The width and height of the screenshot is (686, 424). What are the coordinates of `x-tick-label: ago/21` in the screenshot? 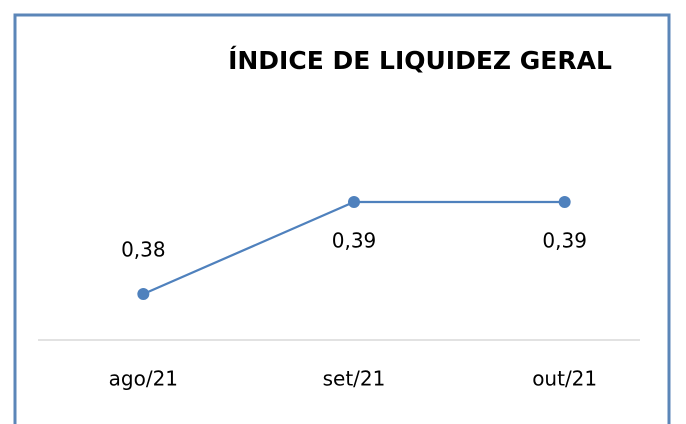 It's located at (143, 379).